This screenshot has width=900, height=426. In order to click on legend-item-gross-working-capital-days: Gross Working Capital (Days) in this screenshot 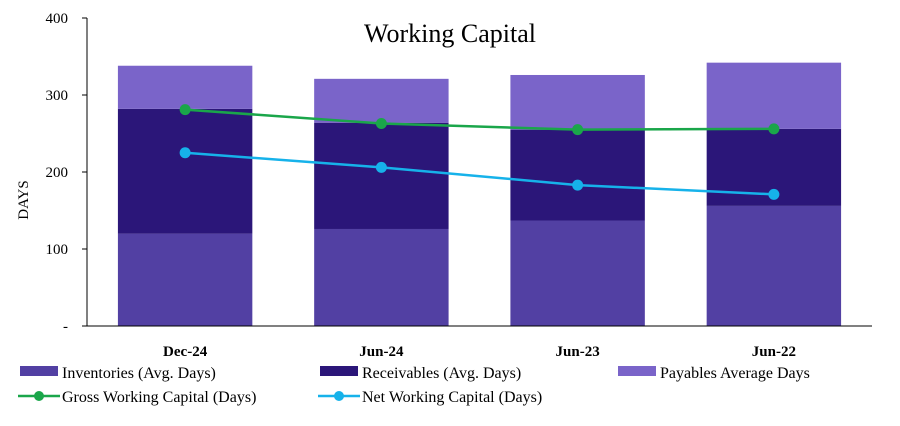, I will do `click(137, 397)`.